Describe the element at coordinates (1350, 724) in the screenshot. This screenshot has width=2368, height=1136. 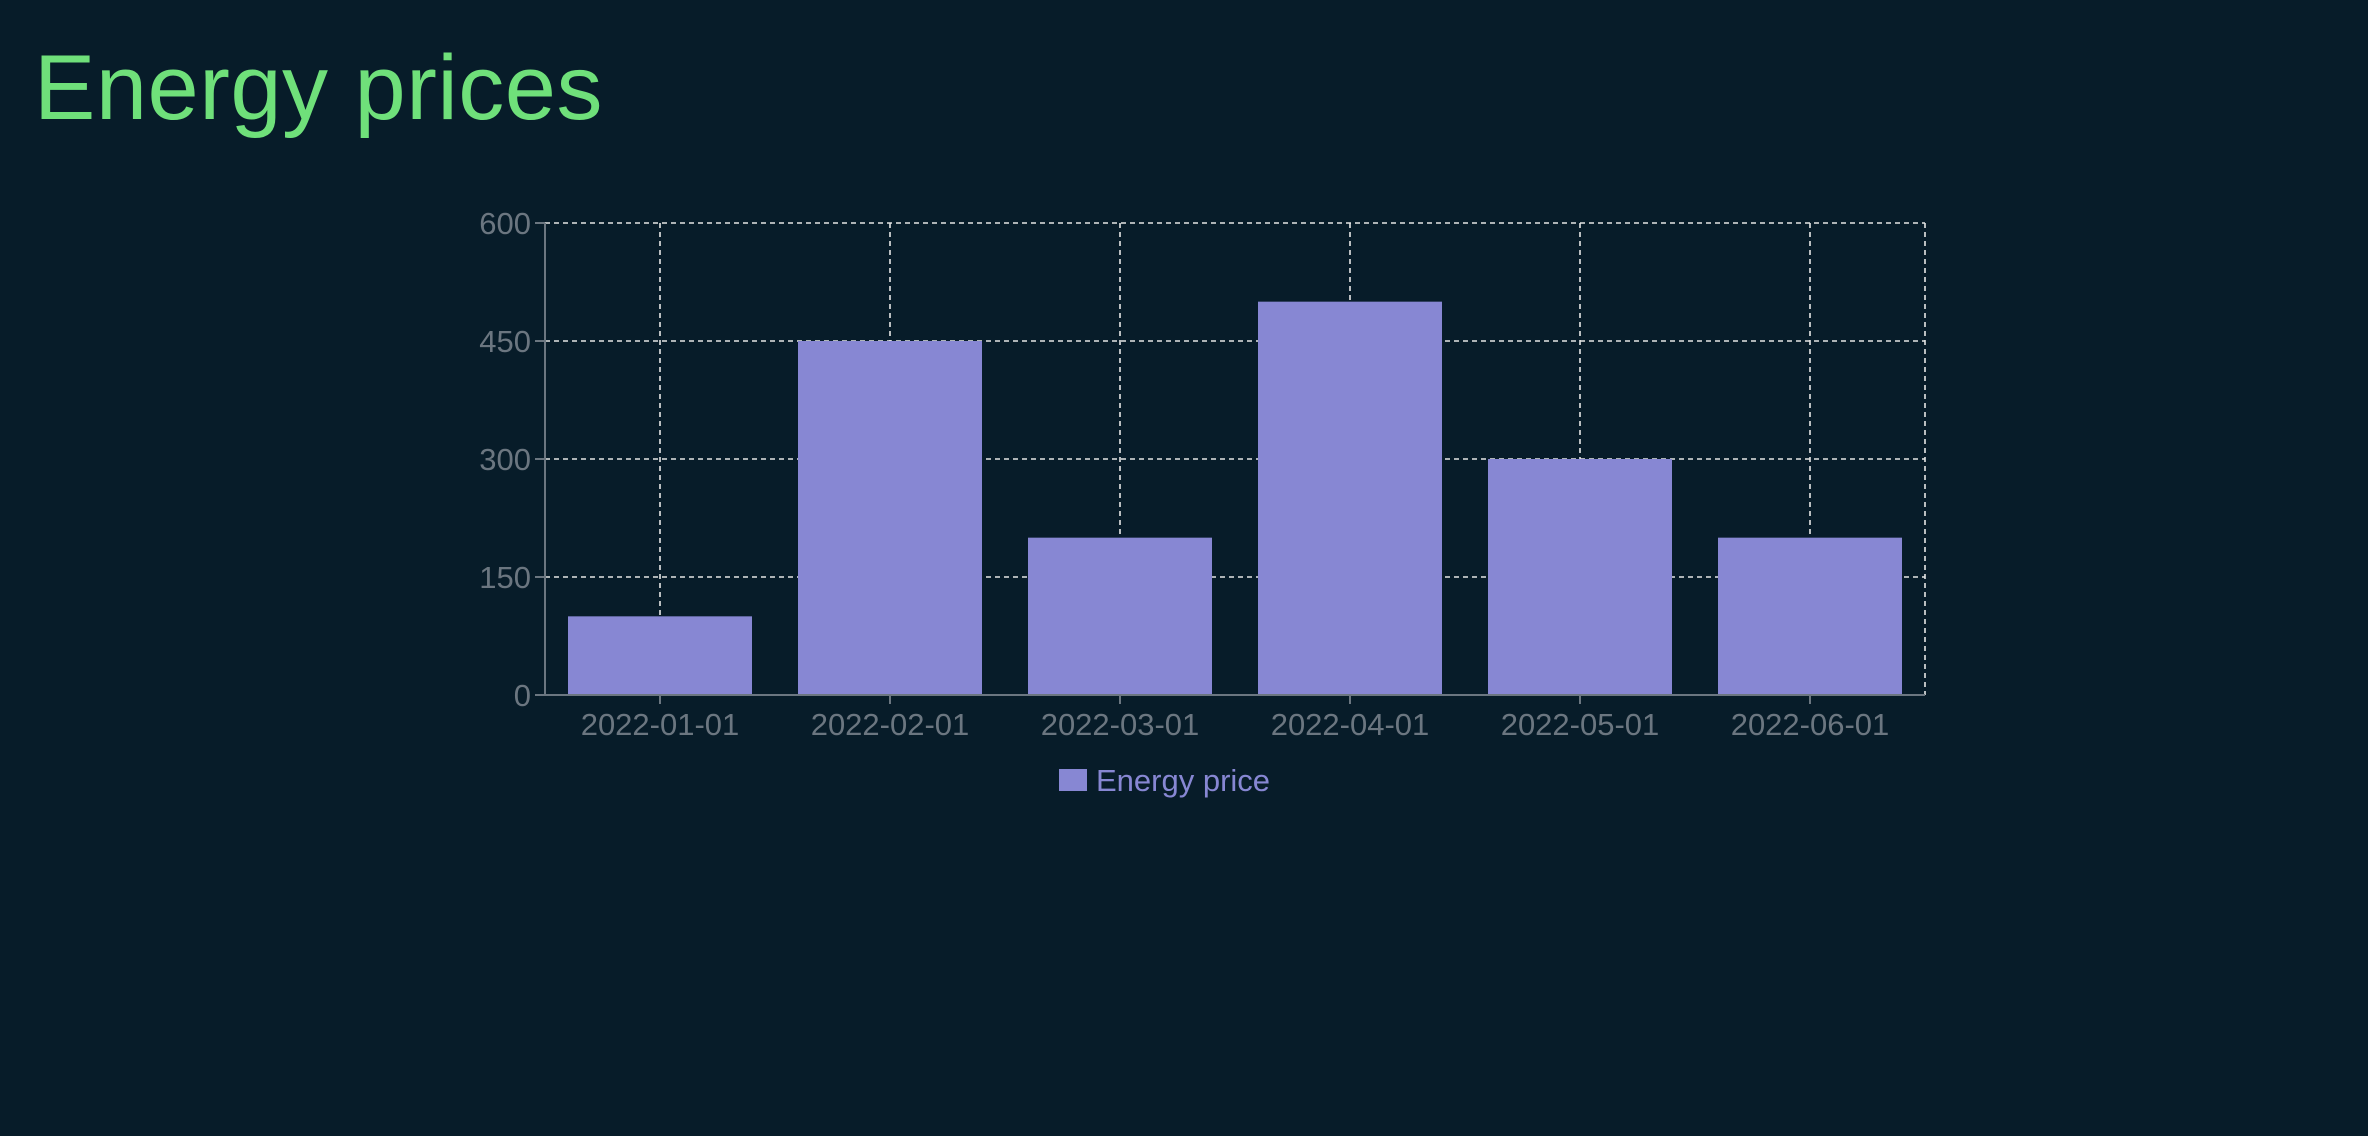
I see `x-tick-label: 2022-04-01` at that location.